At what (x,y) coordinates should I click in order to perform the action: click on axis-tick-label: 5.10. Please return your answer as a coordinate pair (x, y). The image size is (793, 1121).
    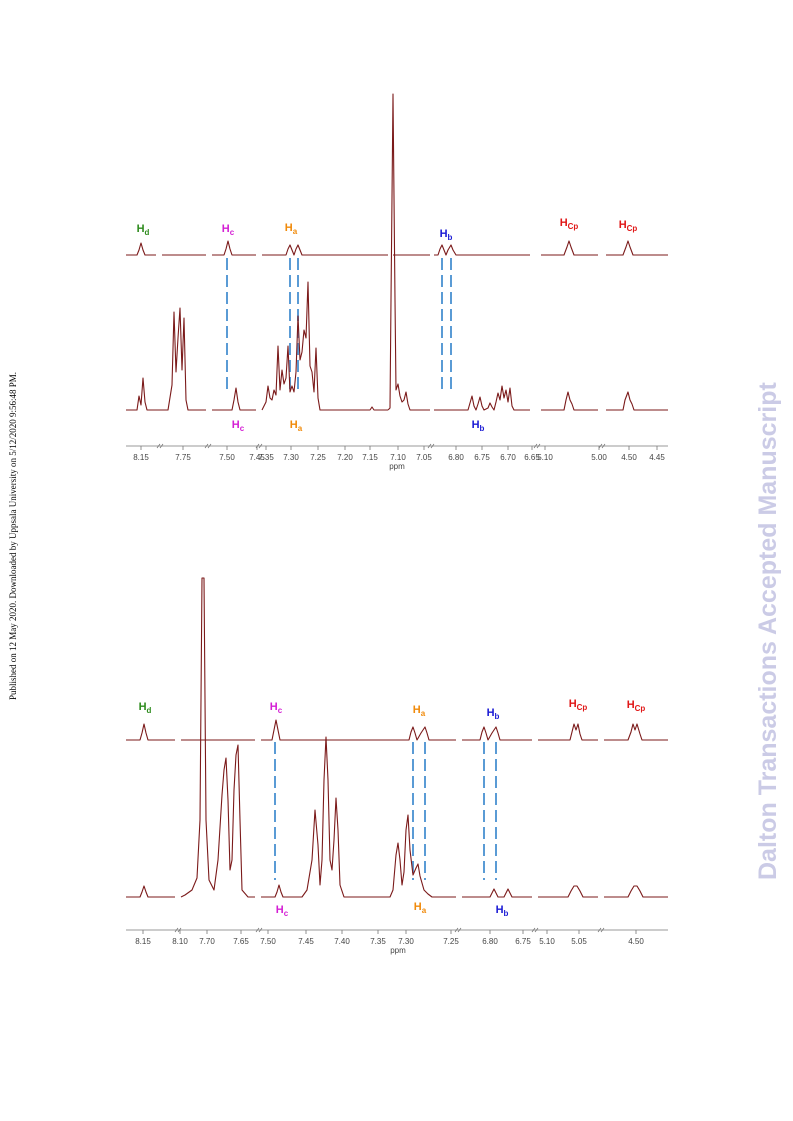
    Looking at the image, I should click on (547, 941).